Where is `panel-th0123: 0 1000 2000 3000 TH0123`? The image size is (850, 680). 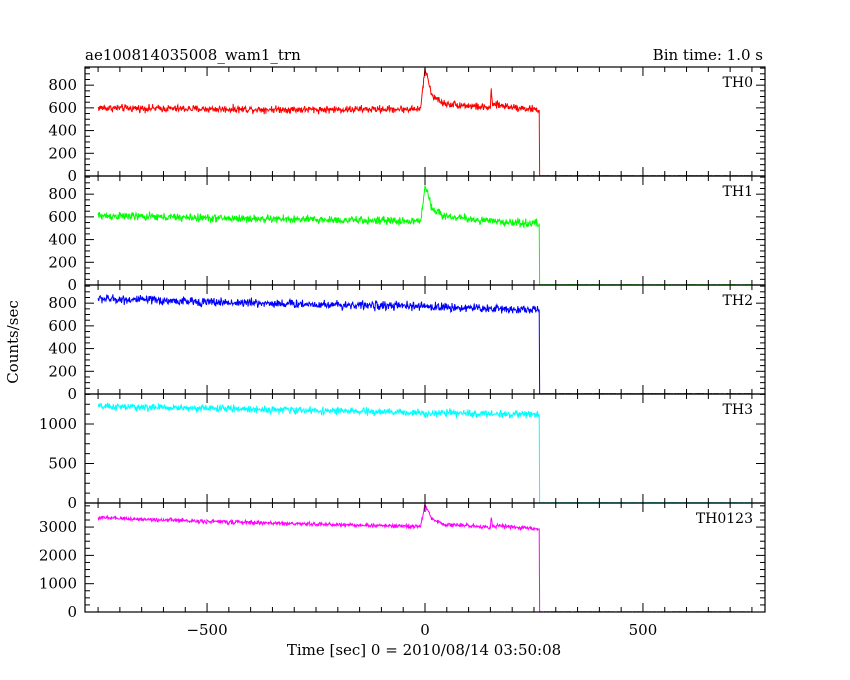
panel-th0123: 0 1000 2000 3000 TH0123 is located at coordinates (402, 561).